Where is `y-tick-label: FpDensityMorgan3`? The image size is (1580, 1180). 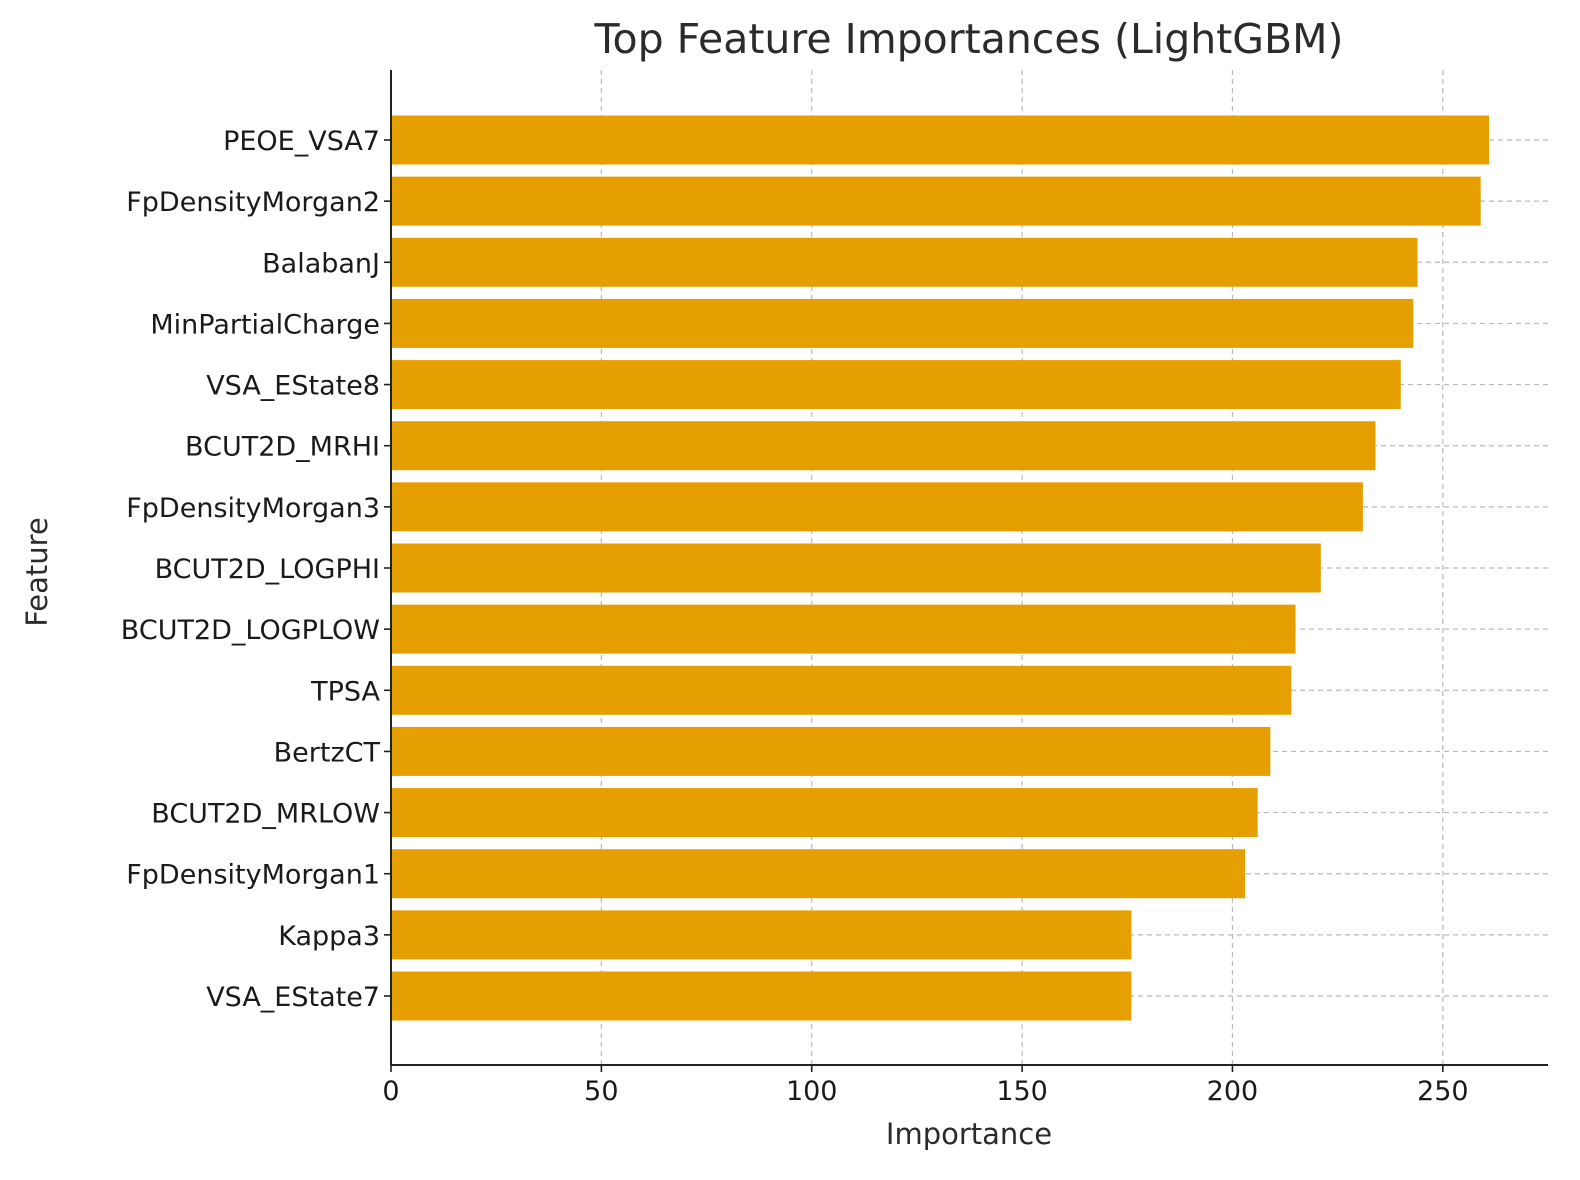
y-tick-label: FpDensityMorgan3 is located at coordinates (253, 508).